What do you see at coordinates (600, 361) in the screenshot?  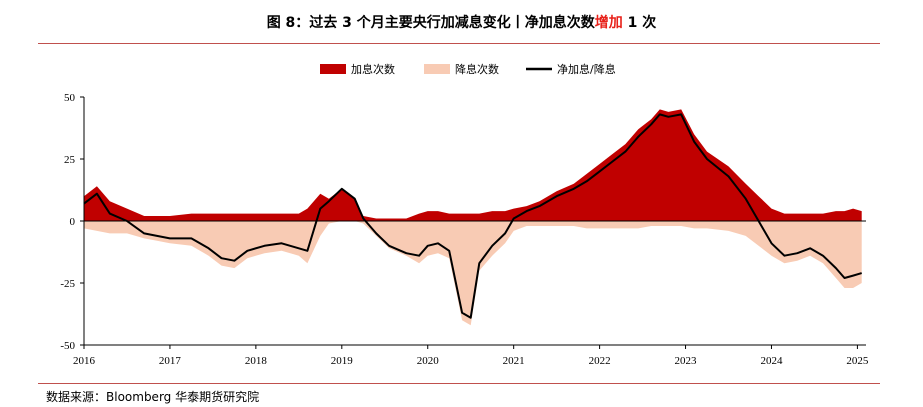 I see `x-tick-label: 2022` at bounding box center [600, 361].